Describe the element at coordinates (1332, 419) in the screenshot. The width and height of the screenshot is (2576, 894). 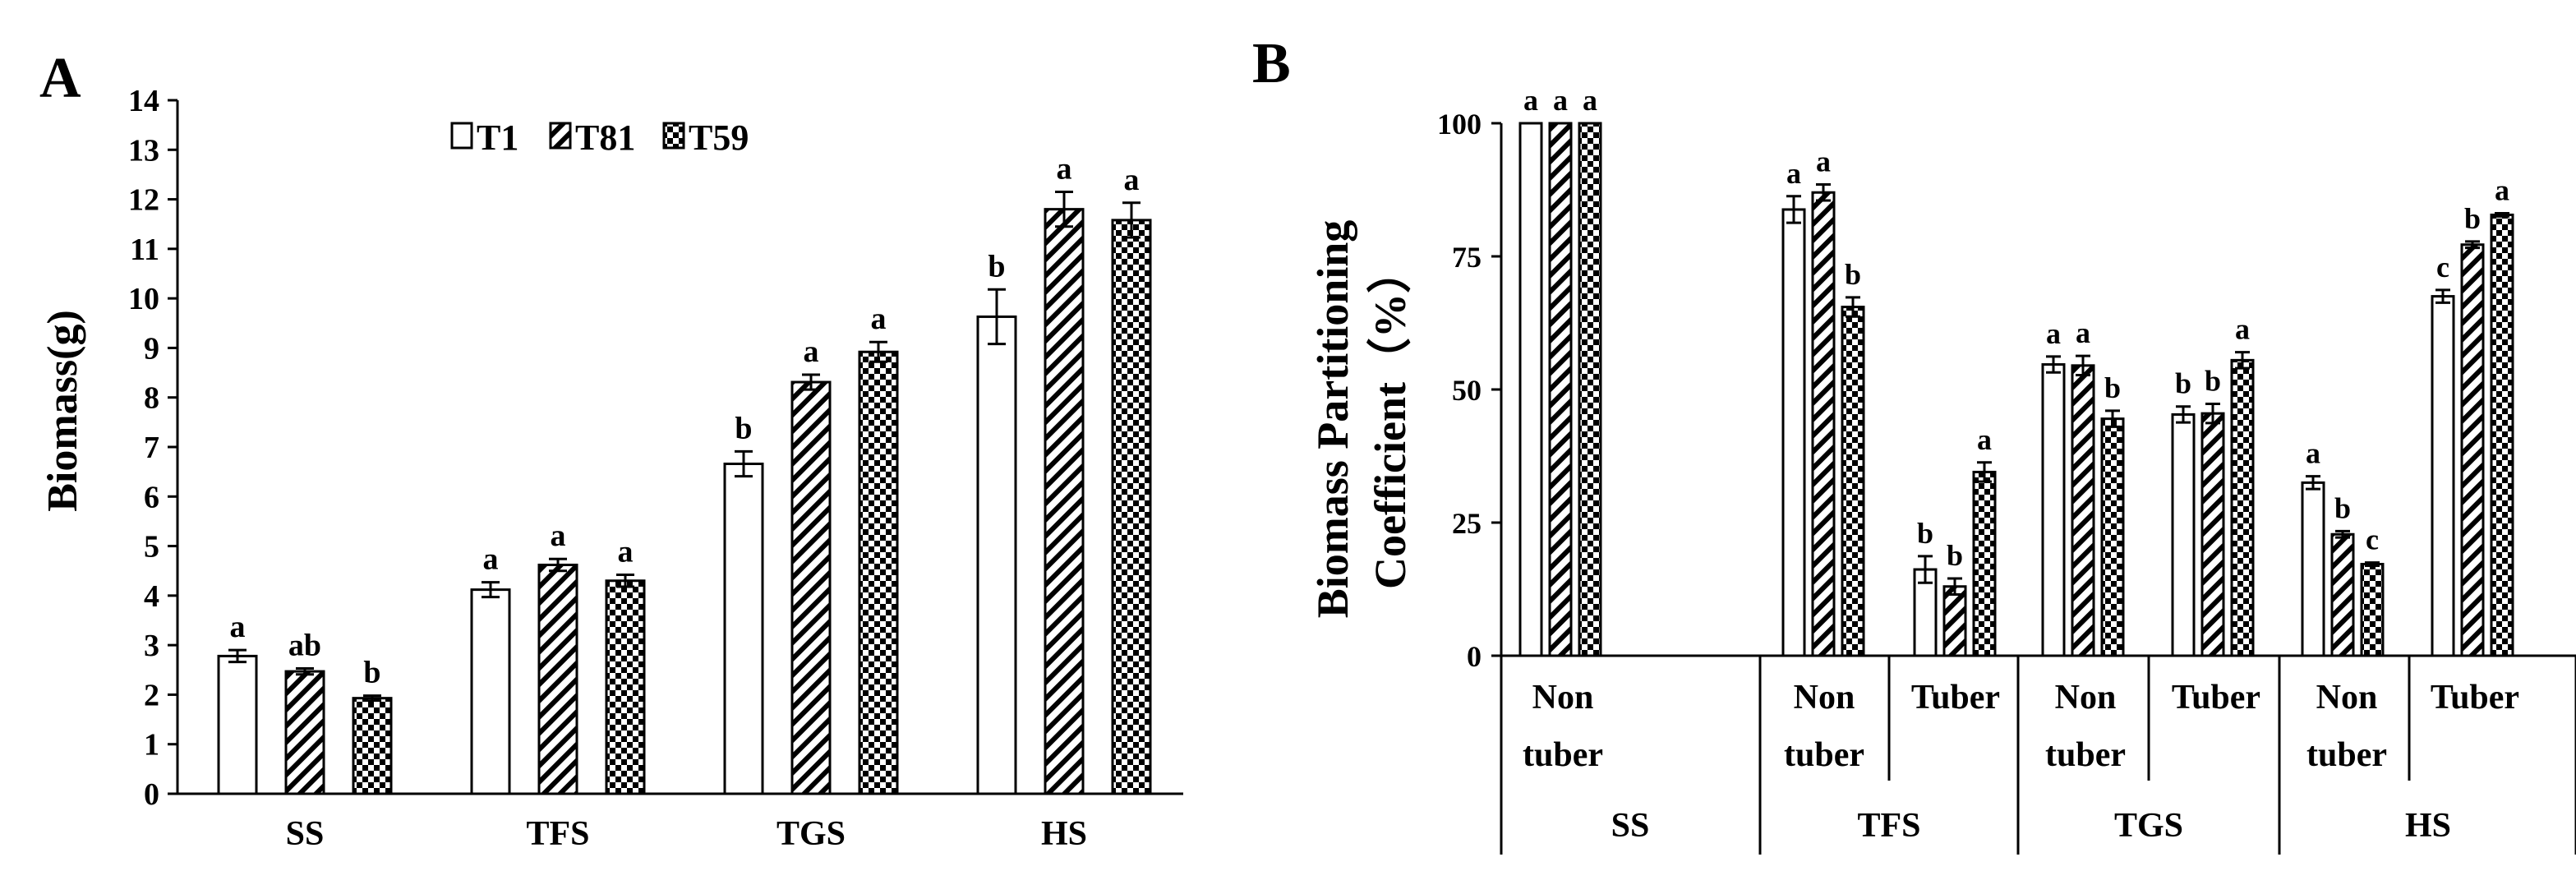
I see `panel-b-y-axis-label-line-1: Biomass Partitioning` at that location.